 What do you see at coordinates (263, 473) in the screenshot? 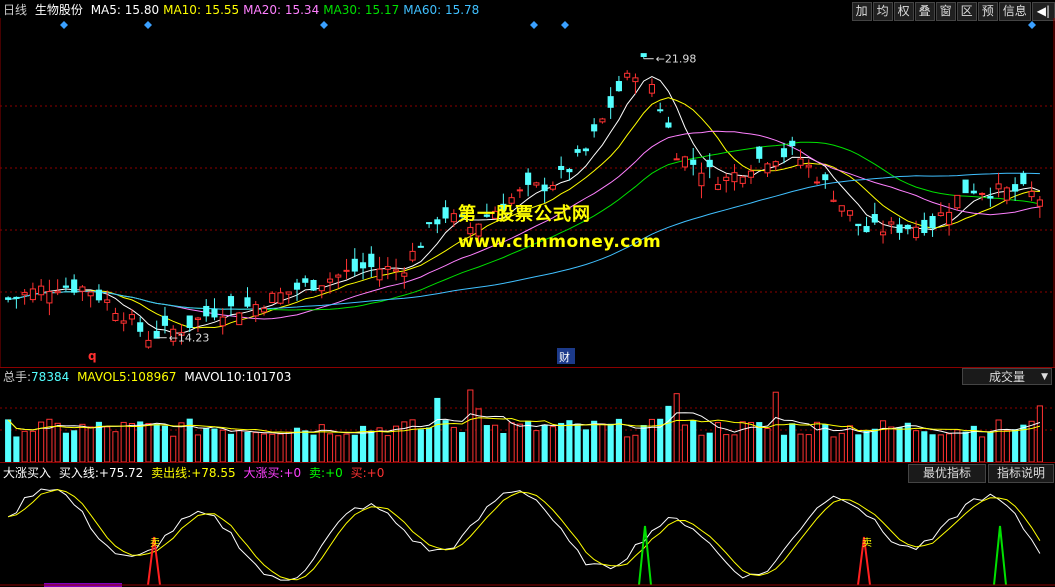
I see `big-buy-label: 大涨买:` at bounding box center [263, 473].